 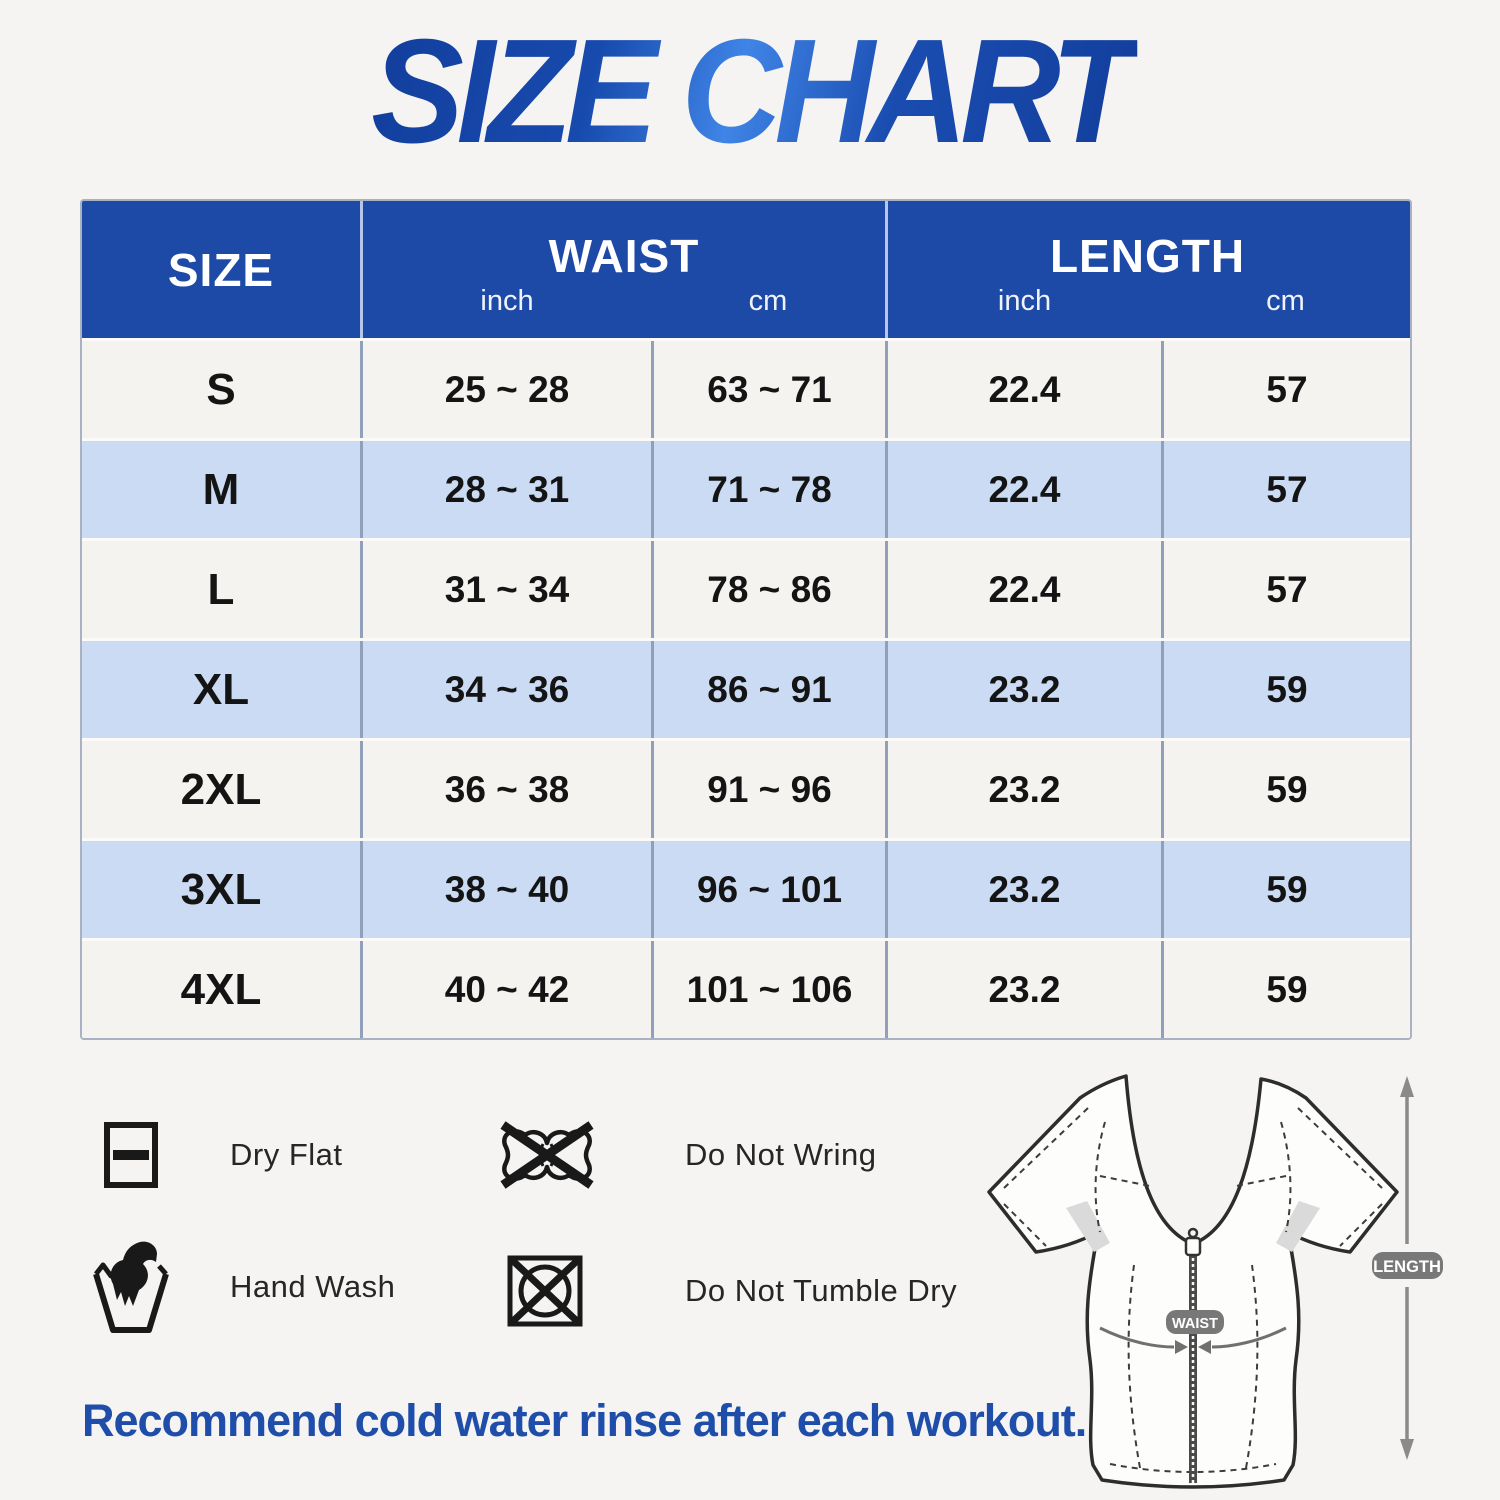 I want to click on care-item-dry-flat: Dry Flat, so click(x=221, y=1155).